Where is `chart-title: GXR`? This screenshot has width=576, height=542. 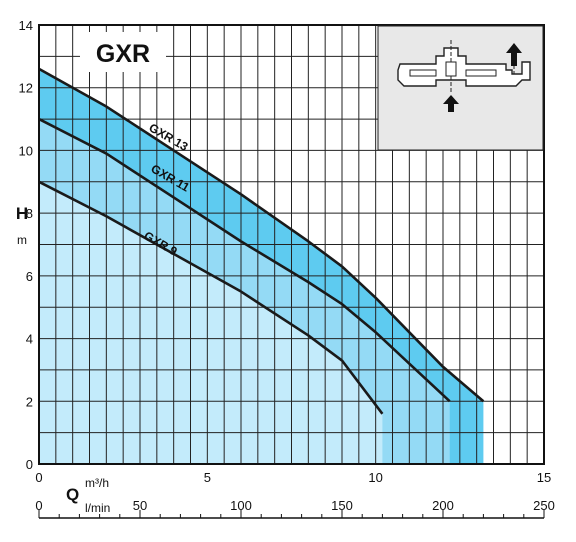
chart-title: GXR is located at coordinates (123, 54).